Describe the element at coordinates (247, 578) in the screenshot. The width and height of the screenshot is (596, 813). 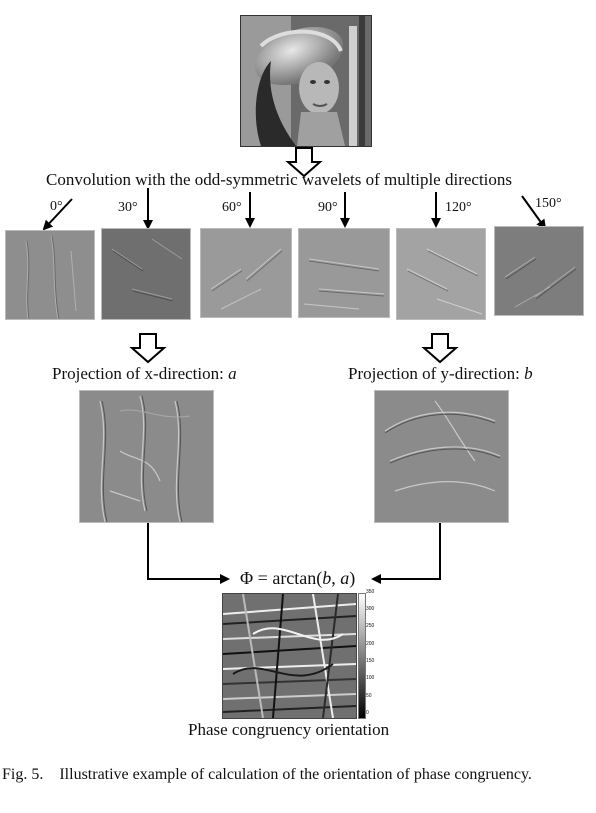
I see `formula-phi: Φ` at that location.